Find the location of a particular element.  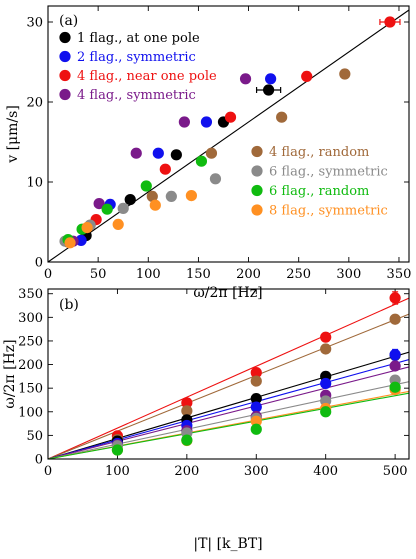

legend-label-5: 6 flag., symmetric is located at coordinates (328, 172).